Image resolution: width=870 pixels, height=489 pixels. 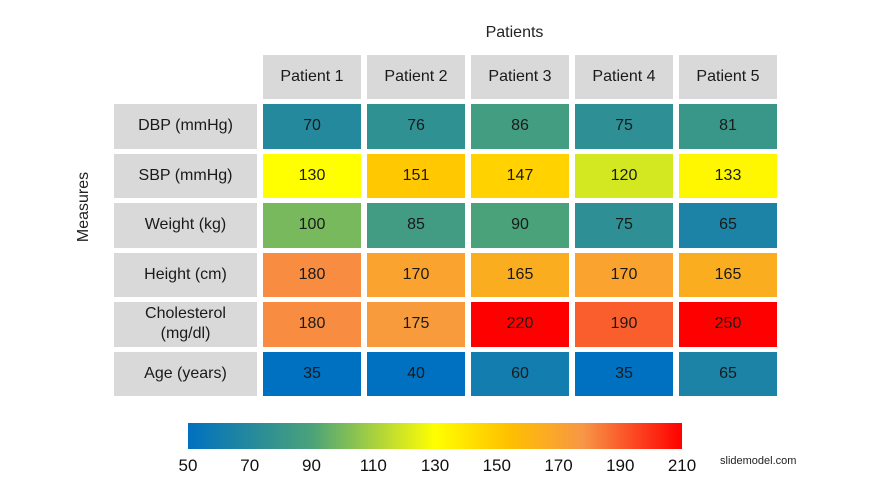 I want to click on color-scale-ticks: 50 70 90 110 130 150 170 190 210, so click(x=438, y=468).